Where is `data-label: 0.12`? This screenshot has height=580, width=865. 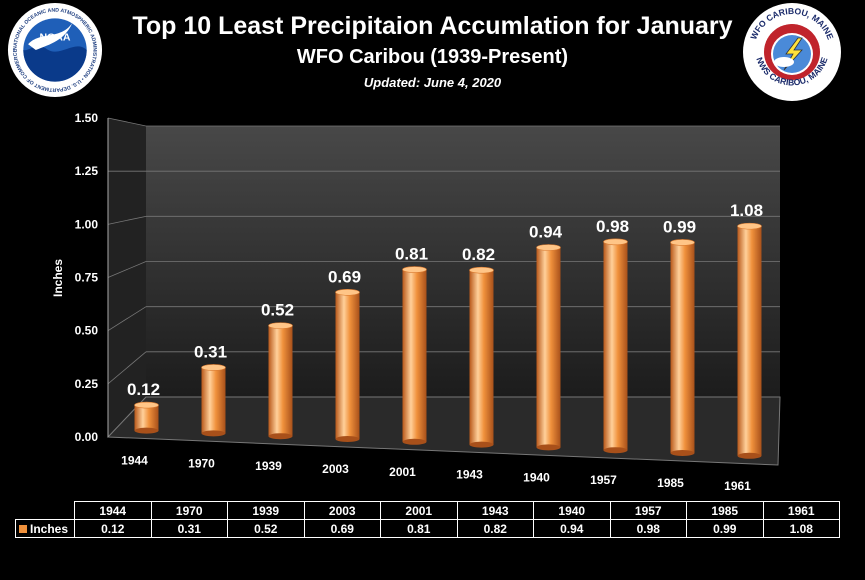 data-label: 0.12 is located at coordinates (143, 389).